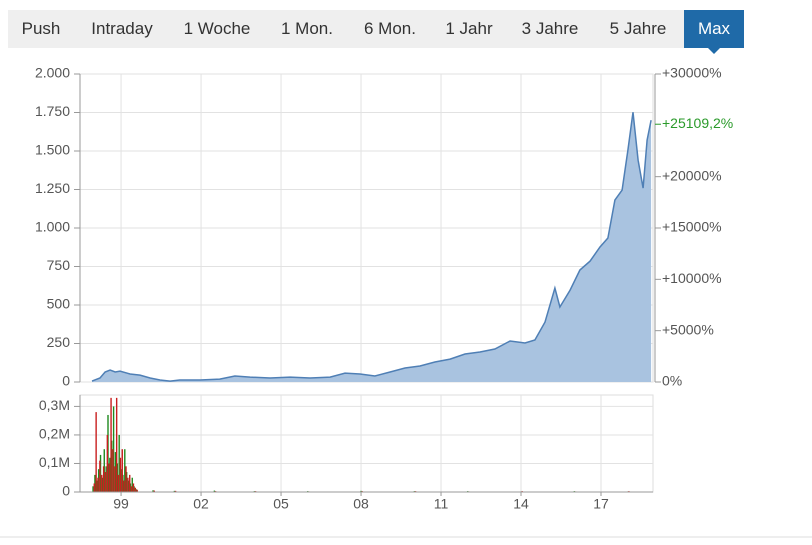 This screenshot has height=545, width=812. What do you see at coordinates (692, 73) in the screenshot?
I see `y2-tick-label: +30000%` at bounding box center [692, 73].